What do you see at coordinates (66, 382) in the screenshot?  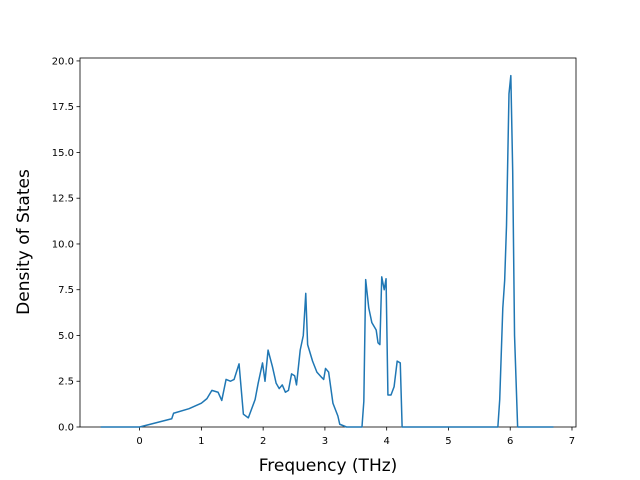 I see `y-tick-label: 2.5` at bounding box center [66, 382].